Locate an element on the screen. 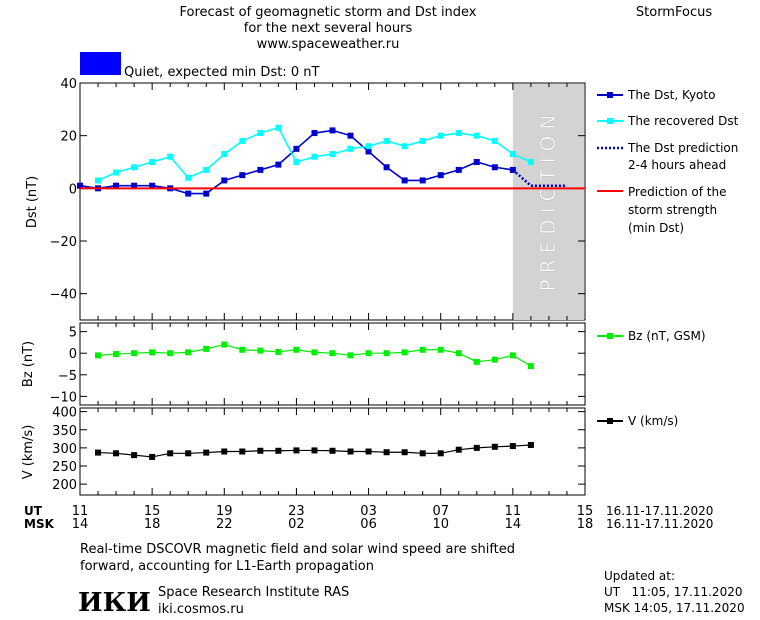 This screenshot has height=620, width=760. y-tick-label: −40 is located at coordinates (63, 295).